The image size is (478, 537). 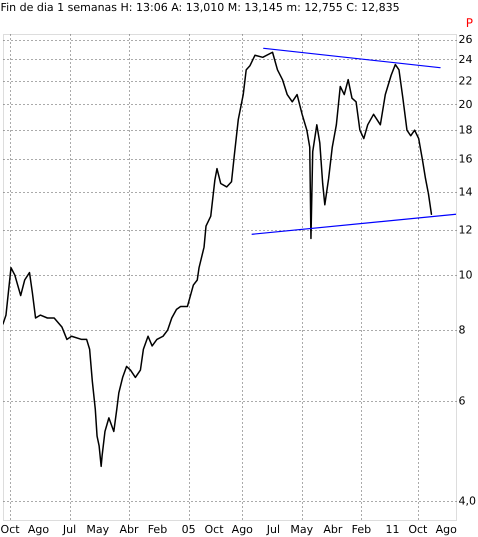 What do you see at coordinates (465, 39) in the screenshot?
I see `y-tick-label: 26` at bounding box center [465, 39].